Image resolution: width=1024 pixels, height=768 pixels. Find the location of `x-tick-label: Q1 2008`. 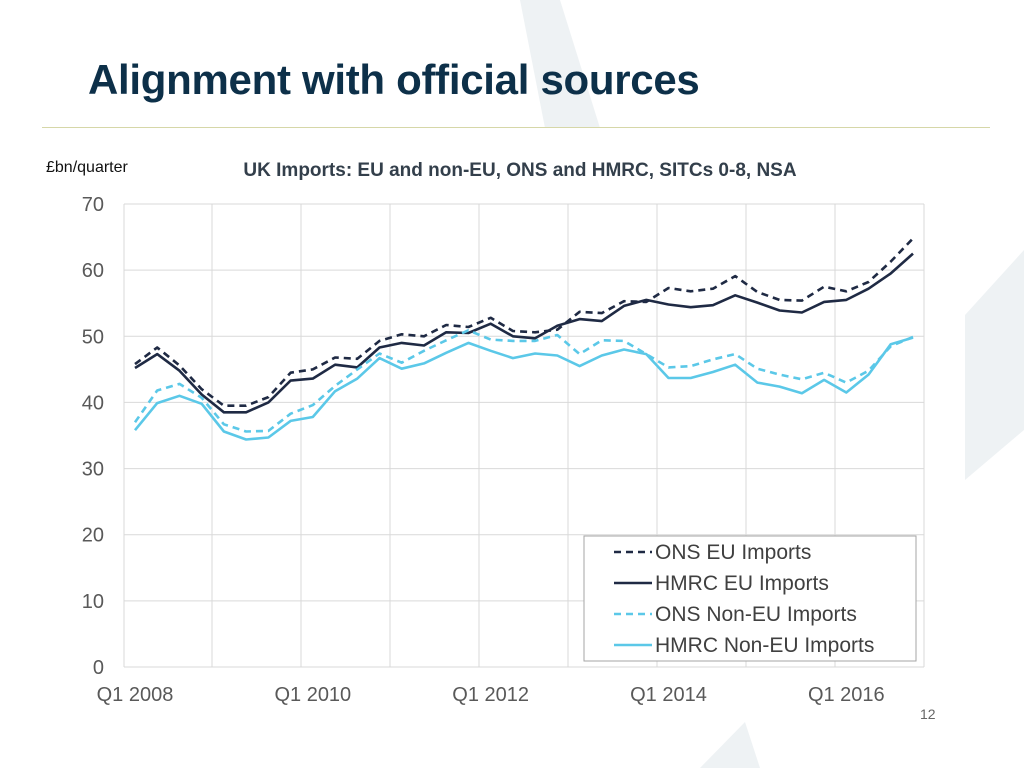

x-tick-label: Q1 2008 is located at coordinates (135, 695).